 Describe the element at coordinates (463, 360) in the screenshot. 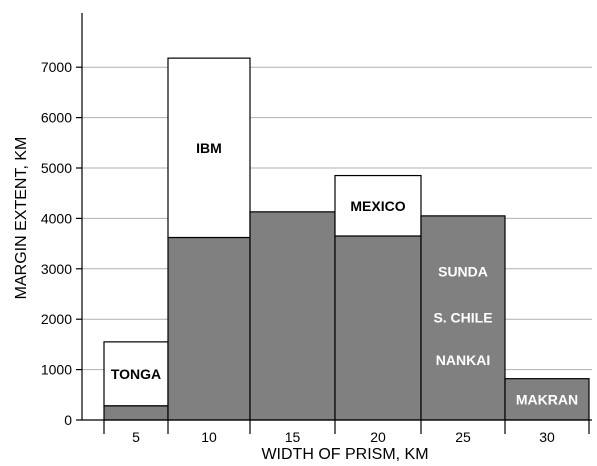

I see `bar-annotation: NANKAI` at that location.